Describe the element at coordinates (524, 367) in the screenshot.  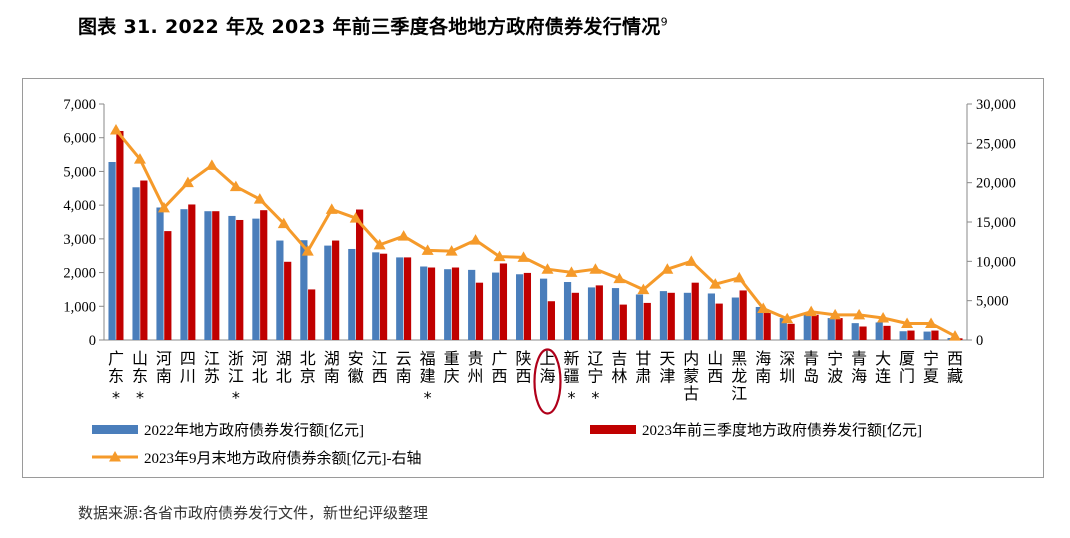
I see `category-label: 陕西` at that location.